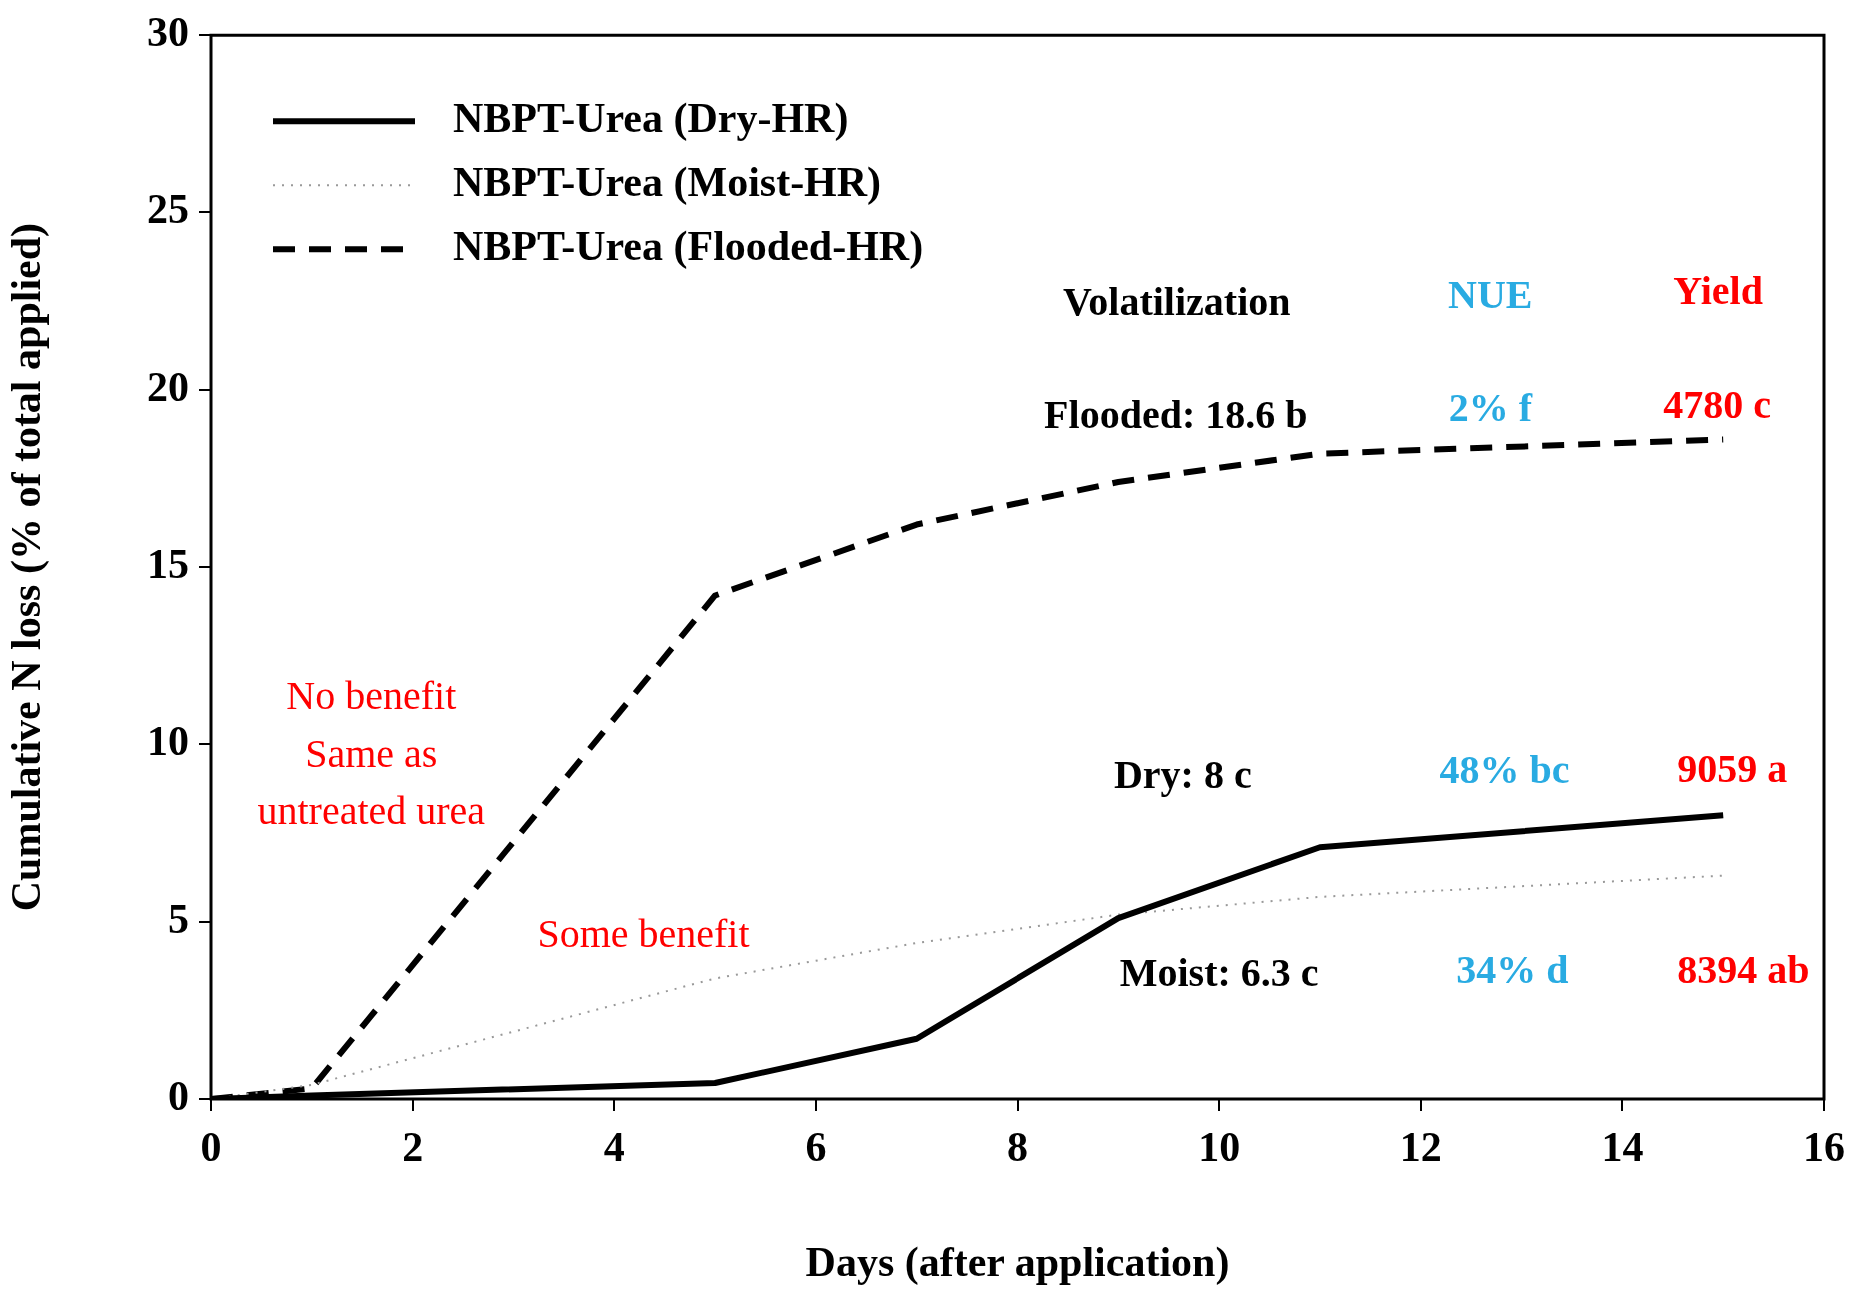  I want to click on annotation: NUE, so click(1490, 294).